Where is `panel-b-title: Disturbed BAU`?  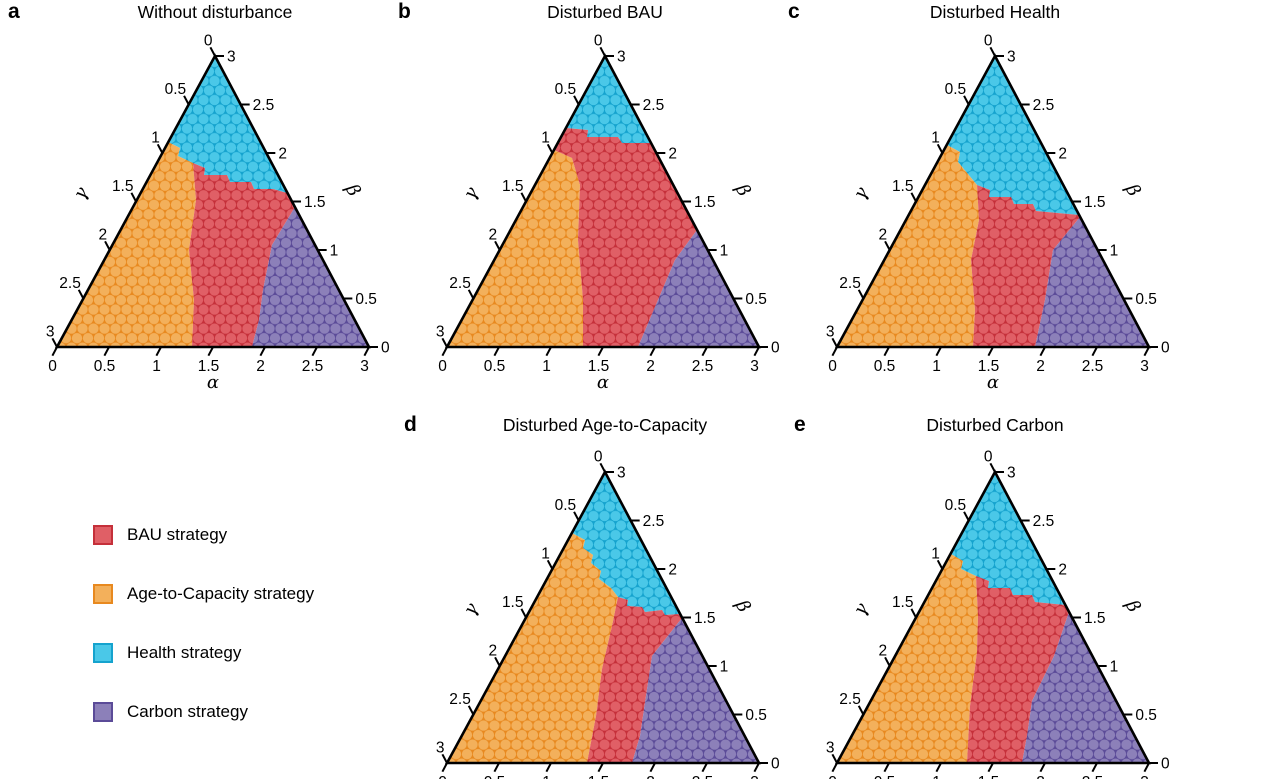
panel-b-title: Disturbed BAU is located at coordinates (605, 12).